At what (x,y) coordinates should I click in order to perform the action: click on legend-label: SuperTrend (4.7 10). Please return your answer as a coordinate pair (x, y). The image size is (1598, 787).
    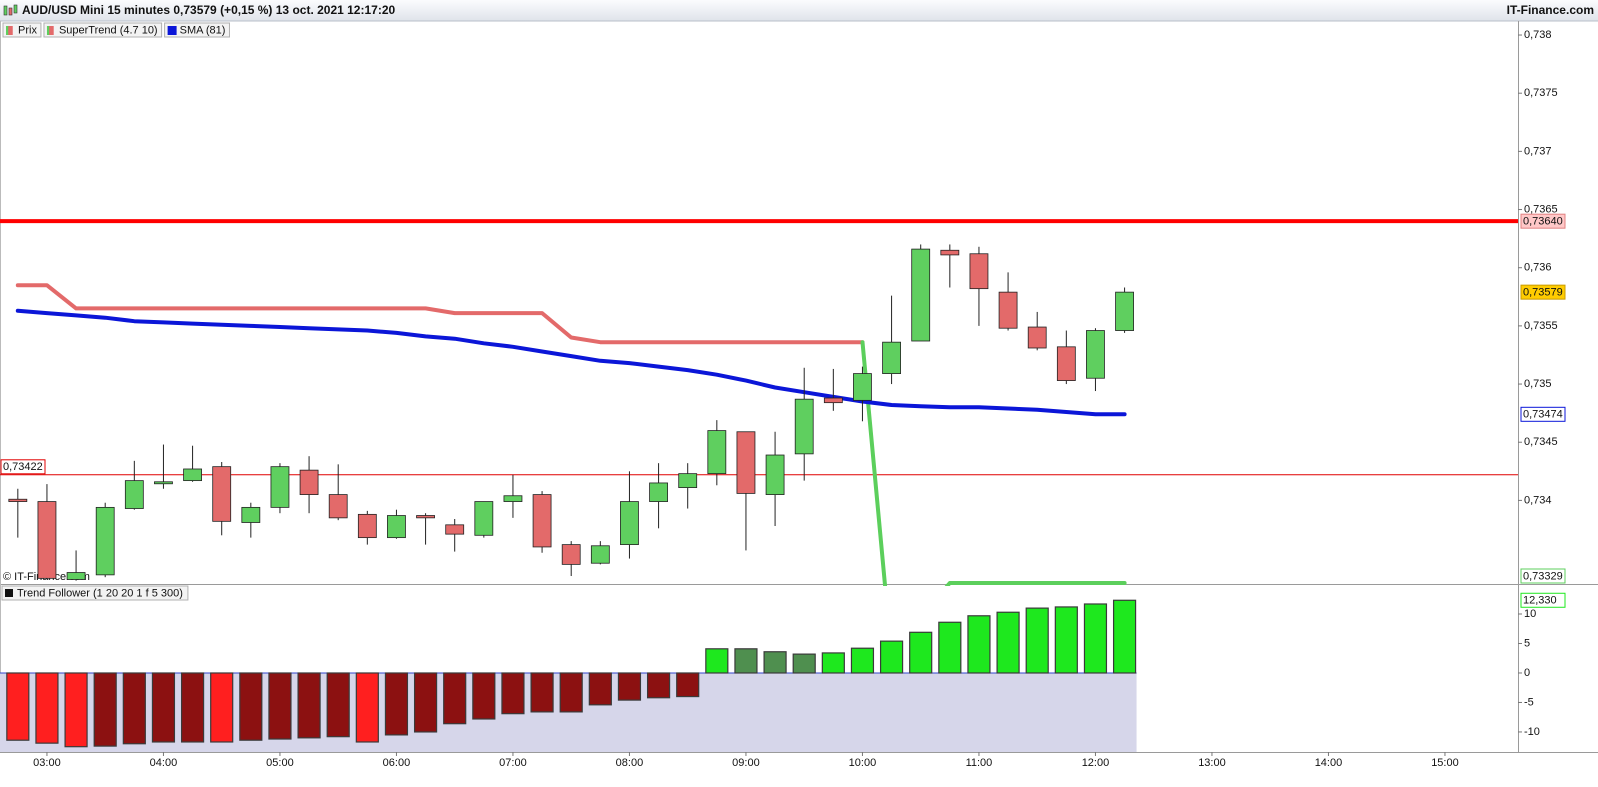
    Looking at the image, I should click on (108, 30).